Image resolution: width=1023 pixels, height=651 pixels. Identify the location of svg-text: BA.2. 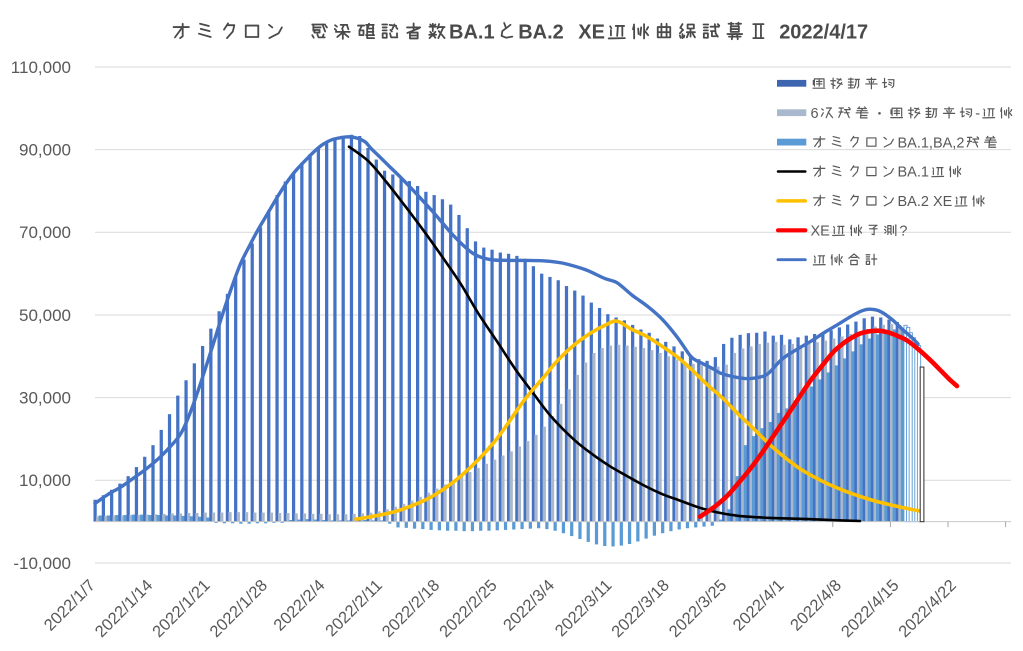
(541, 33).